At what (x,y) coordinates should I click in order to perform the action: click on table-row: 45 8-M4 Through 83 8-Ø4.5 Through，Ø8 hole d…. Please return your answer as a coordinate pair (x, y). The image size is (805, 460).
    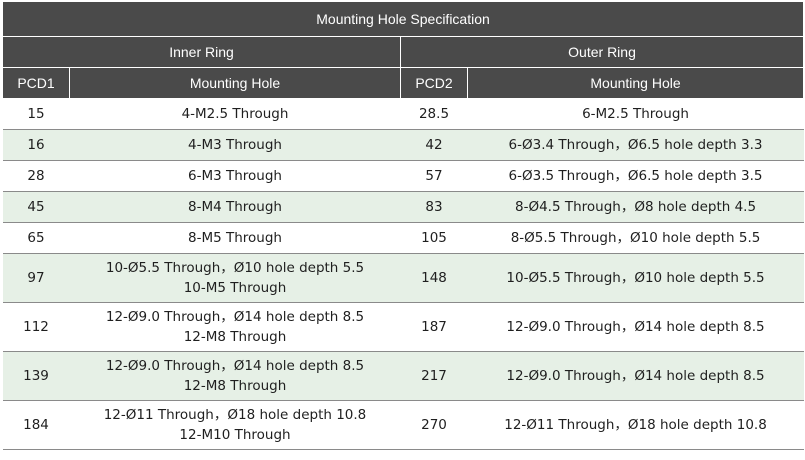
    Looking at the image, I should click on (403, 207).